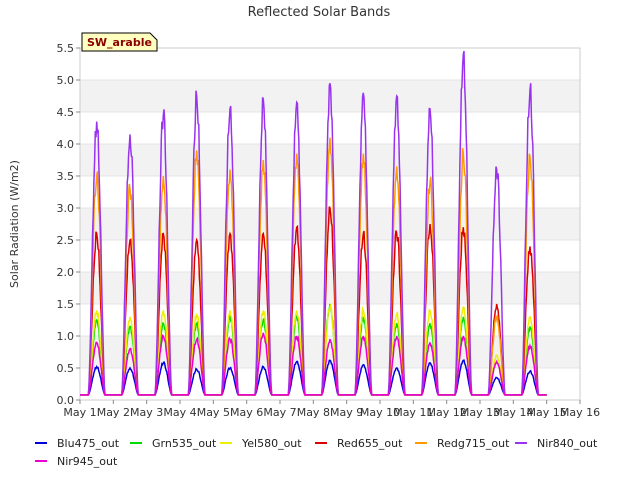  I want to click on site-badge-box, so click(119, 42).